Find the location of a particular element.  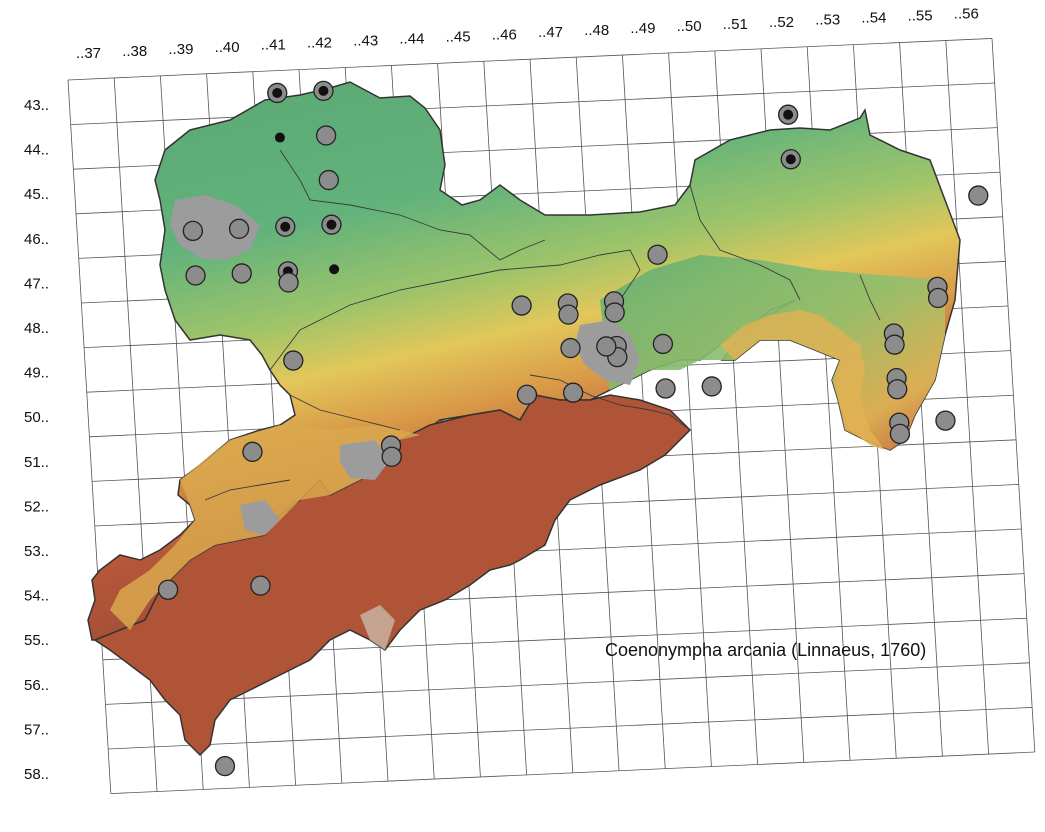

column-label: ..43 is located at coordinates (365, 41).